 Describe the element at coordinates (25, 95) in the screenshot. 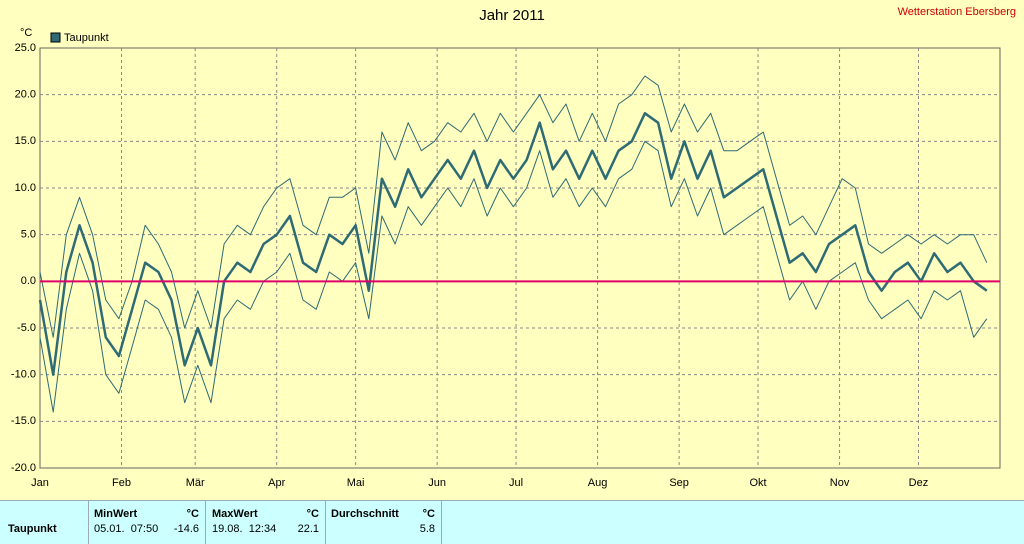

I see `y-tick-label: 20.0` at that location.